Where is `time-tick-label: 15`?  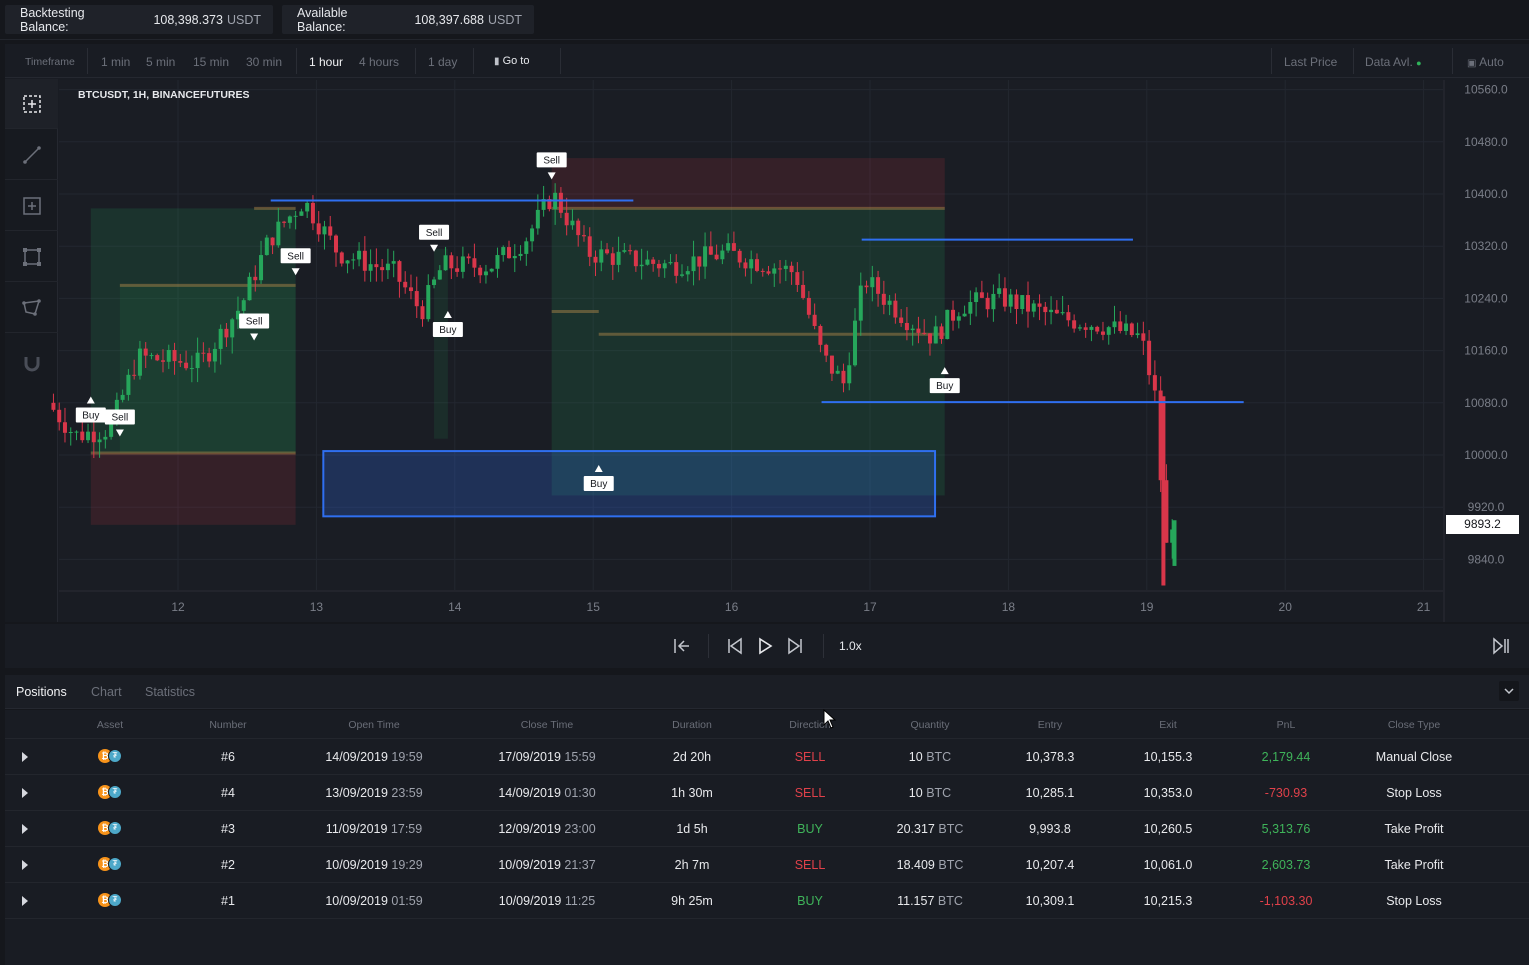
time-tick-label: 15 is located at coordinates (594, 607).